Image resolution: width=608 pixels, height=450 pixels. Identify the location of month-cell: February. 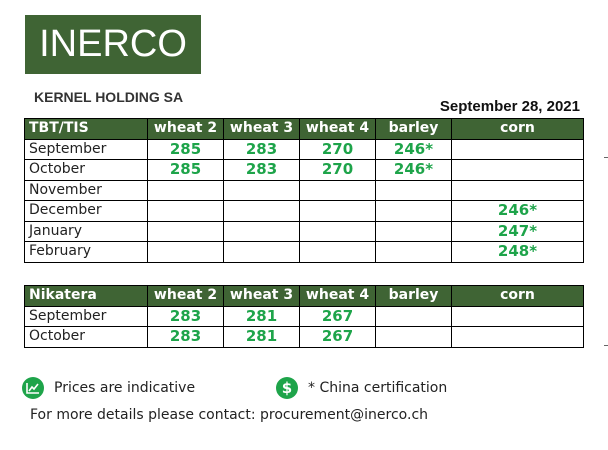
(86, 252).